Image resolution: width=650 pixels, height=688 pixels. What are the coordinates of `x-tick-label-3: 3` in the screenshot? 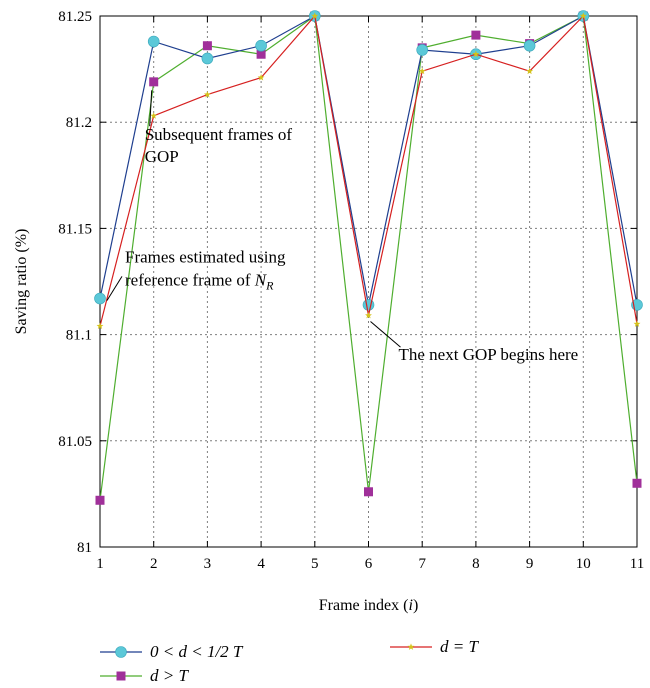 It's located at (208, 564).